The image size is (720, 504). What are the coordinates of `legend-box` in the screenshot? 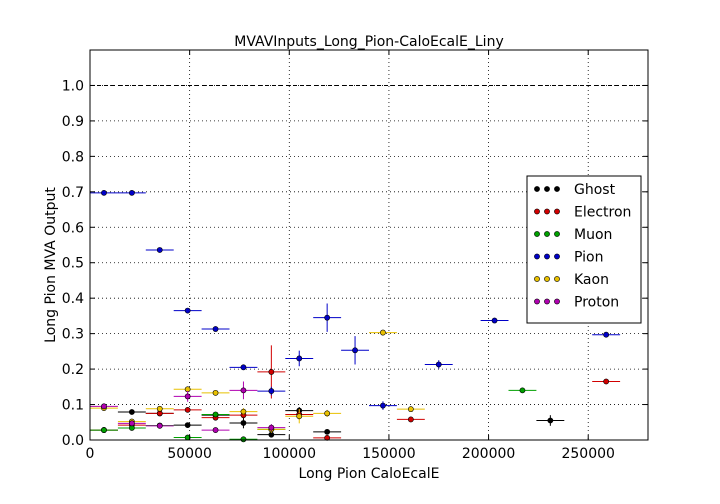 It's located at (584, 249).